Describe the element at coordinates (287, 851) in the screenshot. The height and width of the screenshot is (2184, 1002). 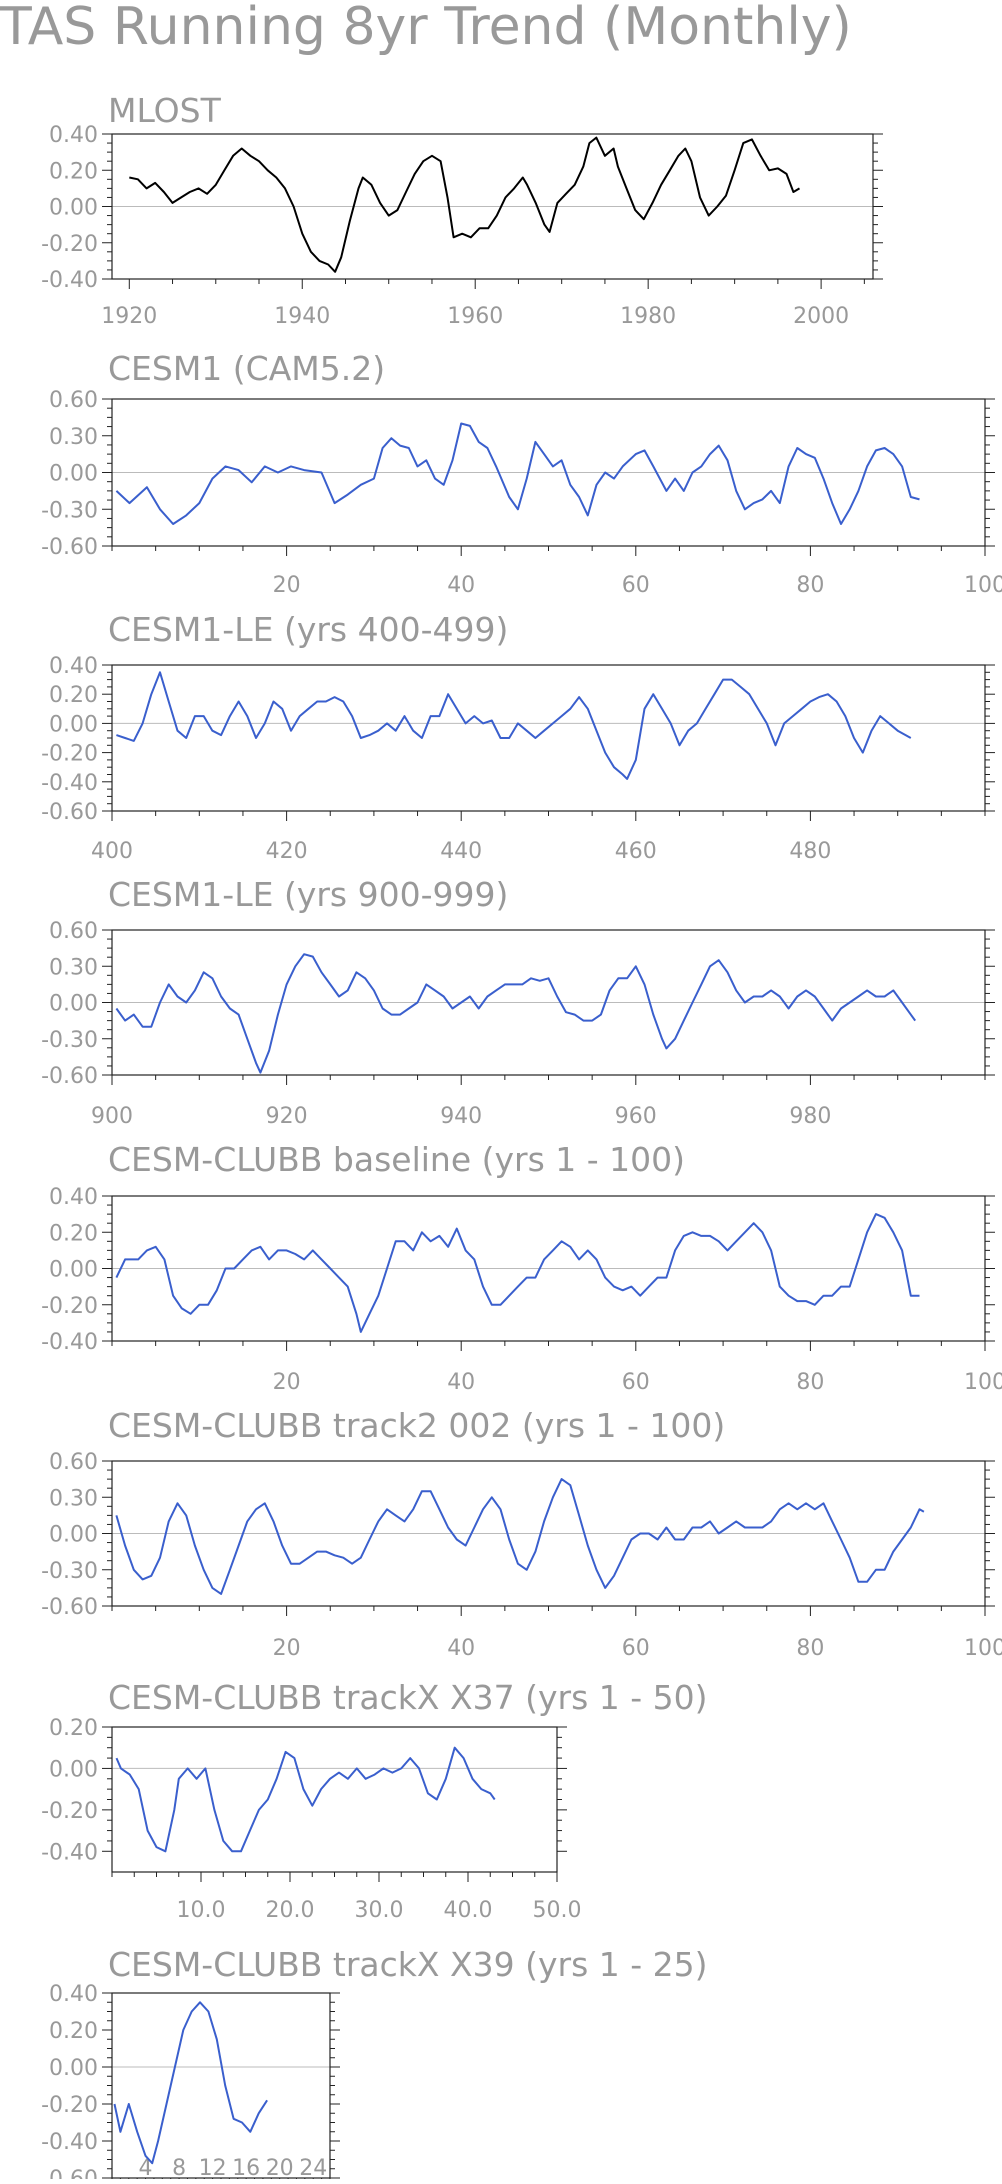
I see `x-tick-label: 420` at that location.